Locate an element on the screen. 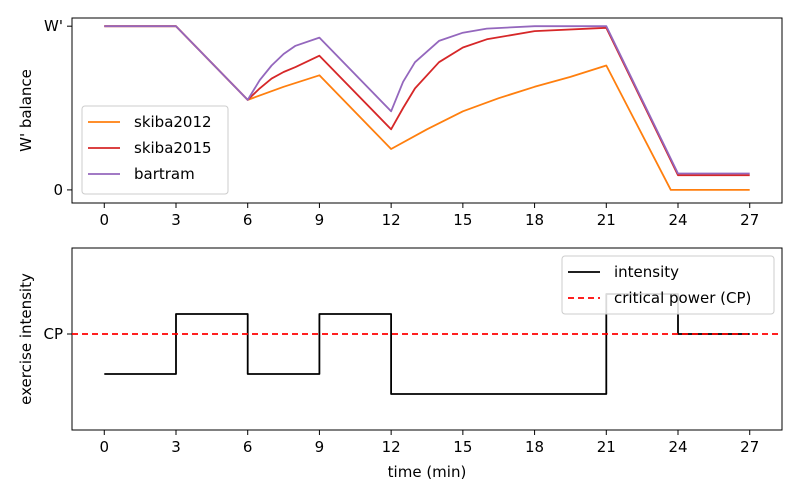  y-axis-label: W' balance is located at coordinates (26, 110).